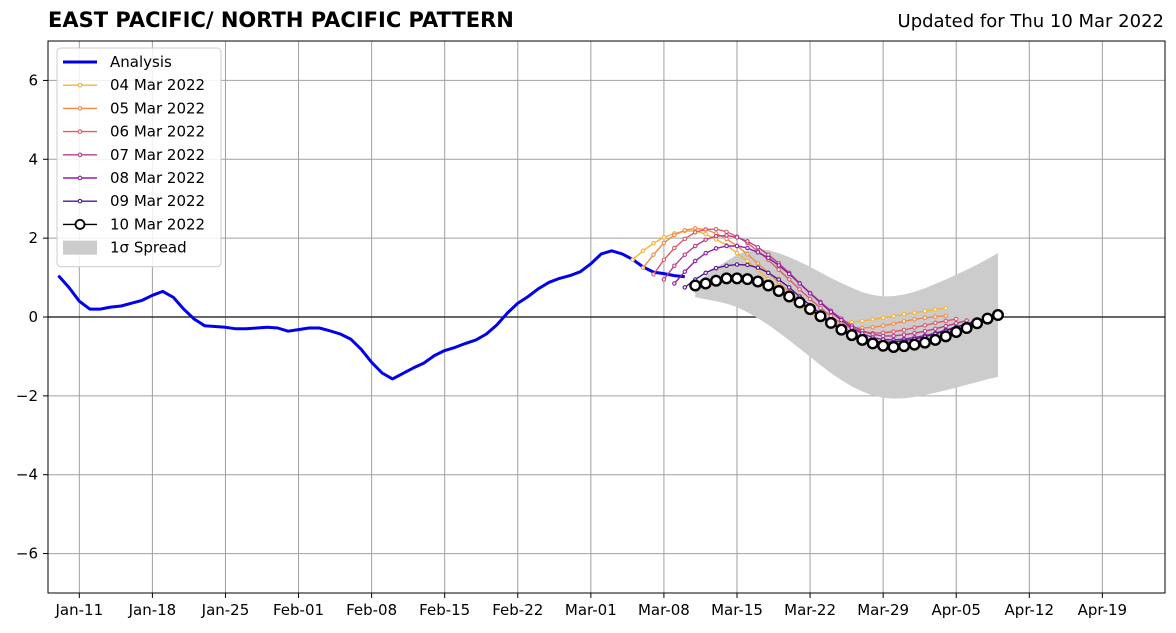  Describe the element at coordinates (27, 396) in the screenshot. I see `y-tick-label: −2` at that location.